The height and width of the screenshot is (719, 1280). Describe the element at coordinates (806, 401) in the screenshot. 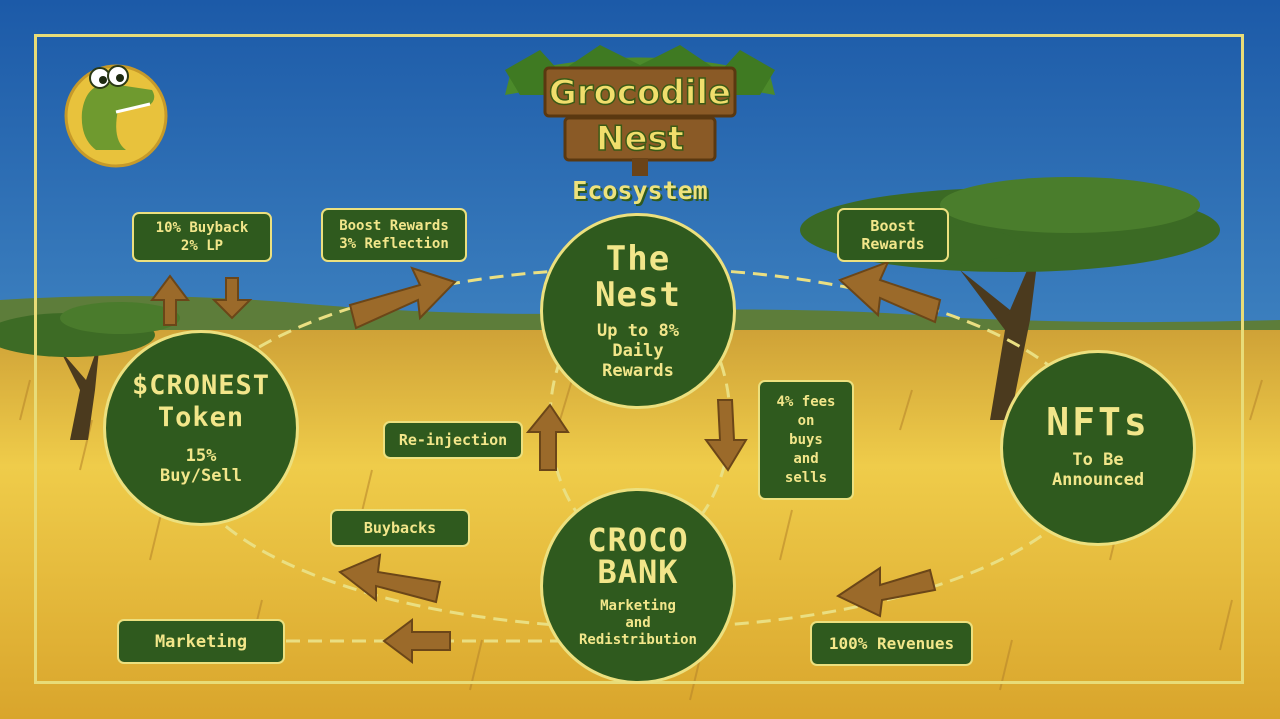

I see `fees-line1: 4% fees` at that location.